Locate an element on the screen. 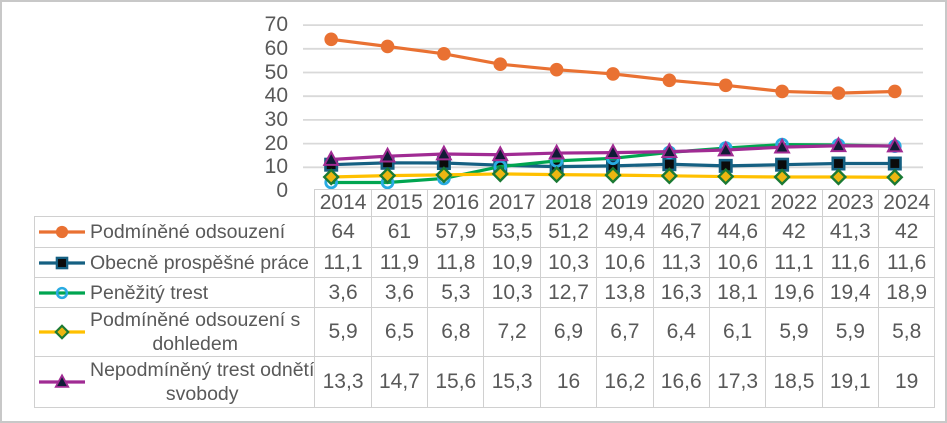 This screenshot has width=947, height=423. value-cell: 18,1 is located at coordinates (737, 292).